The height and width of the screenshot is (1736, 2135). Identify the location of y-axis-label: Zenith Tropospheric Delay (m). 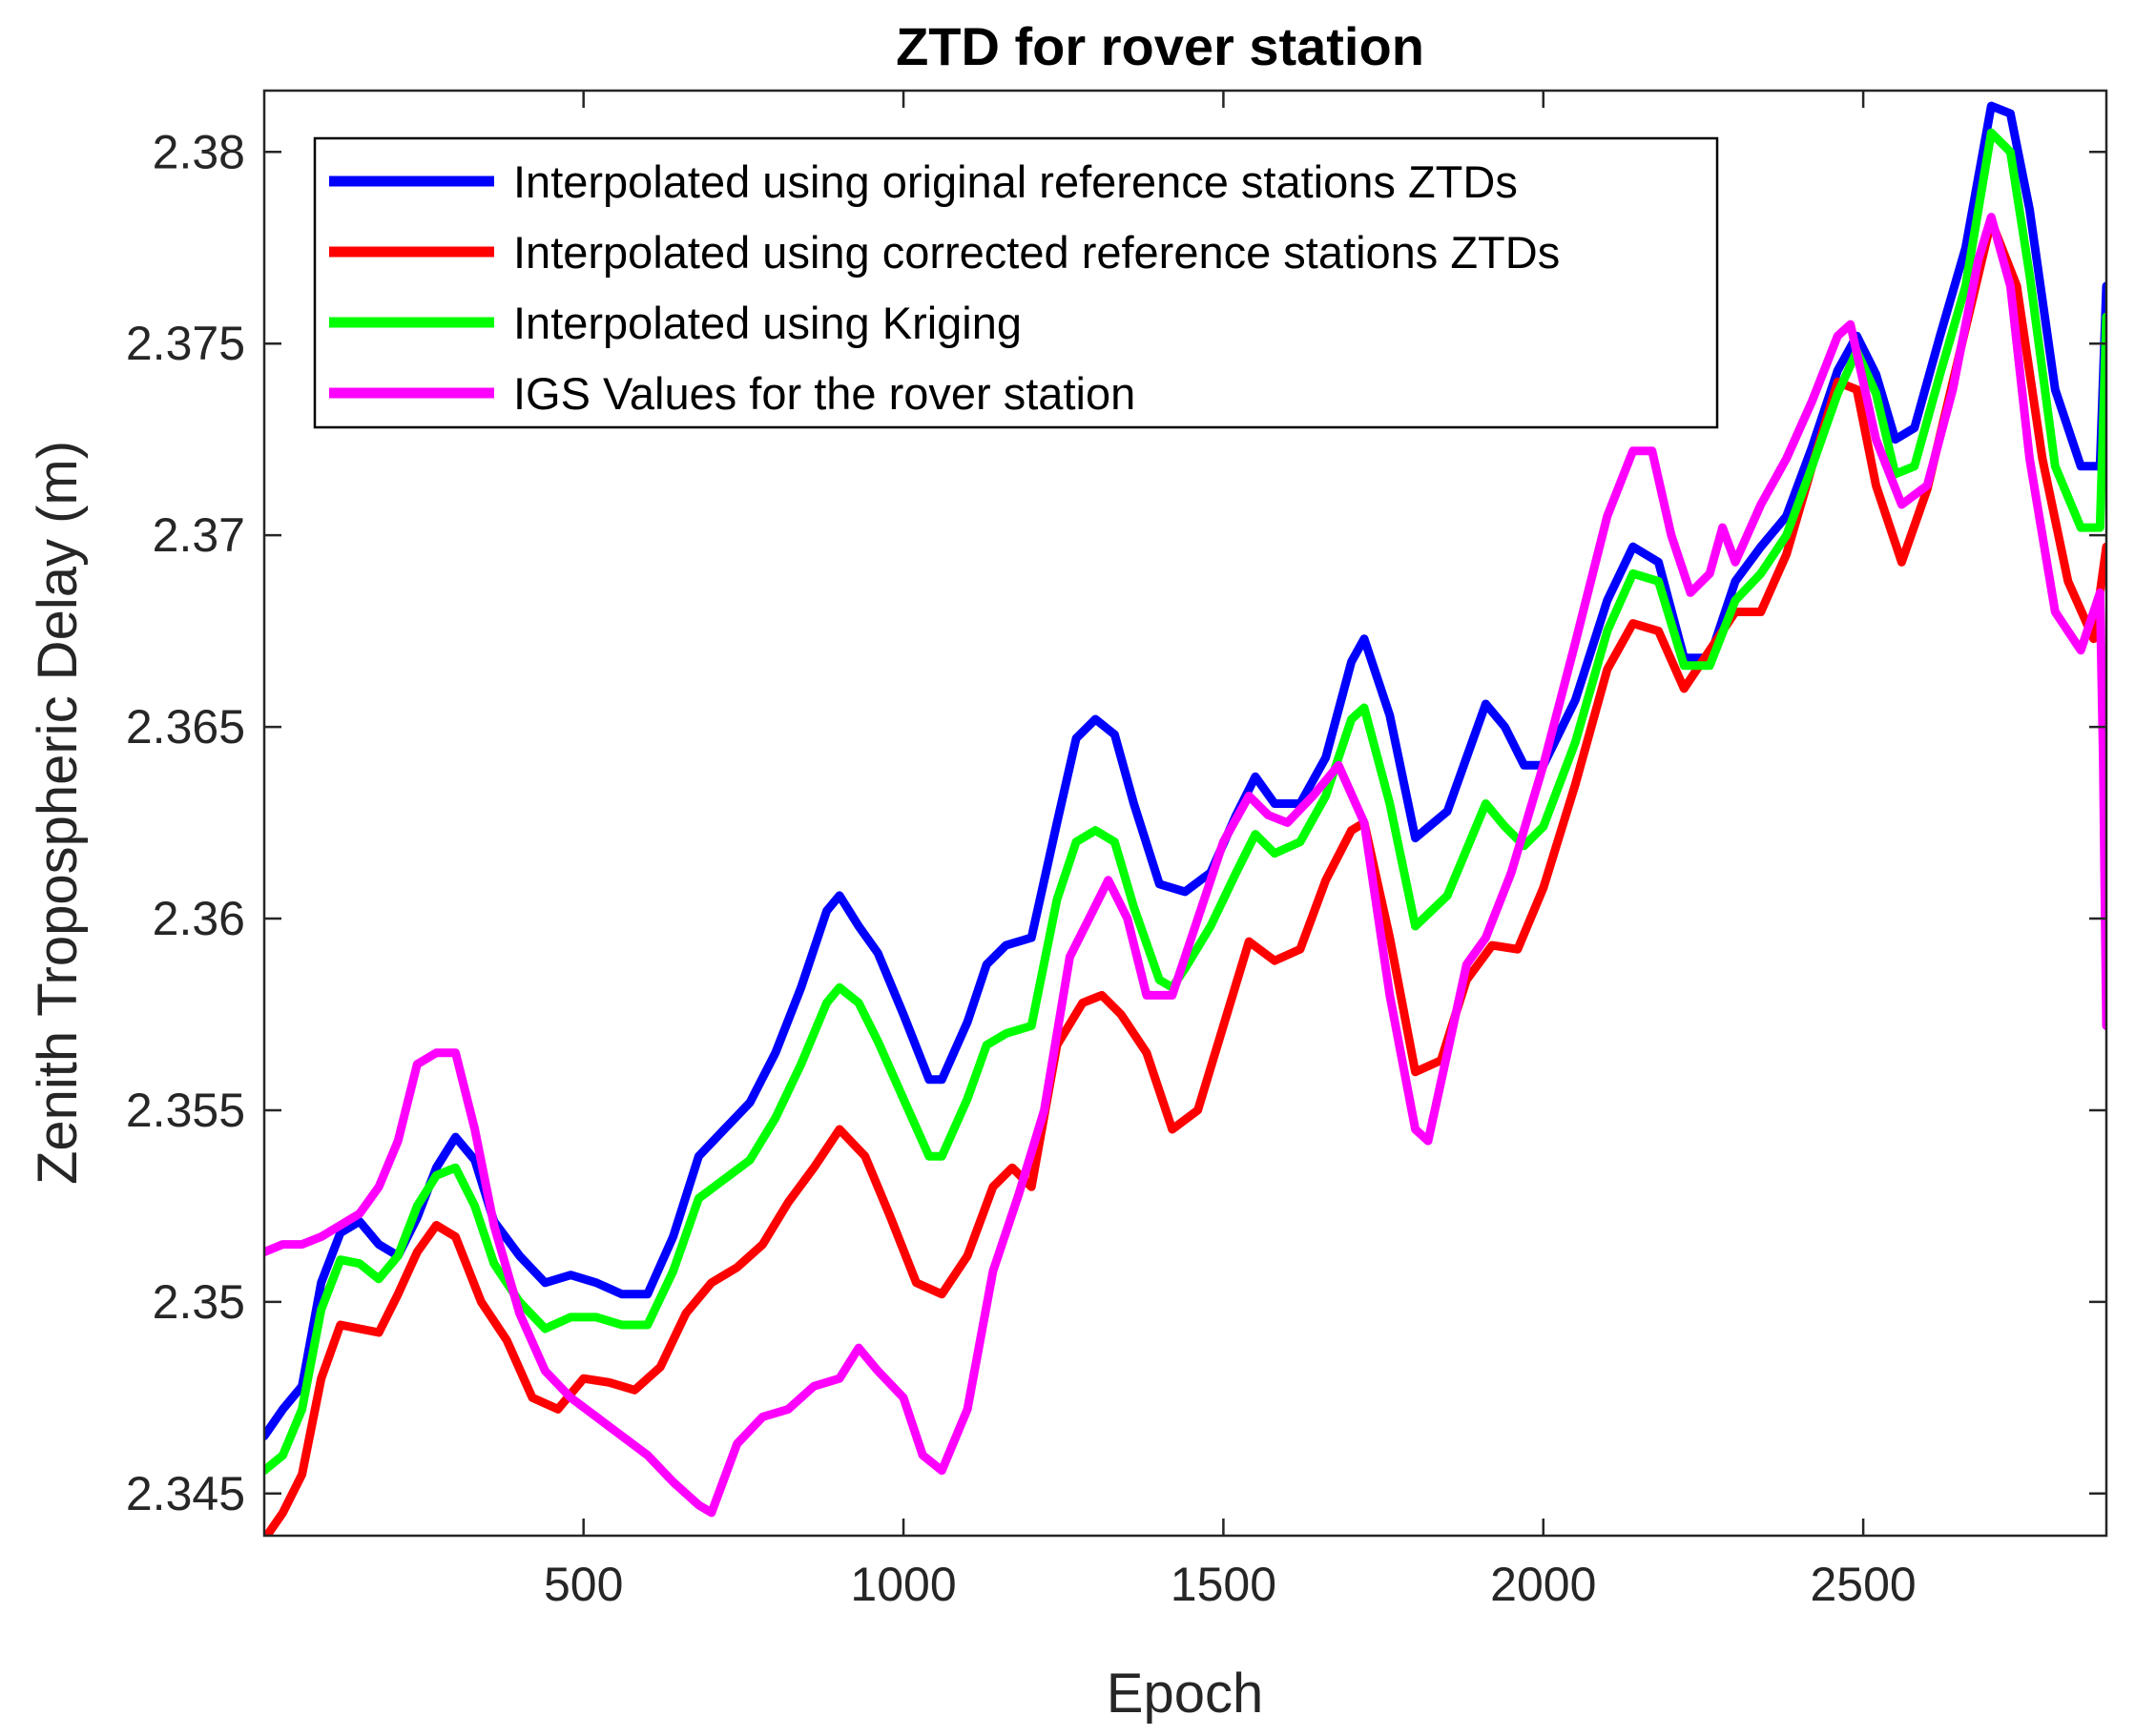
(58, 813).